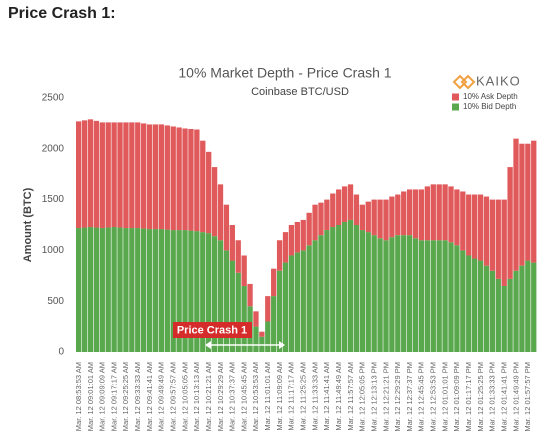  Describe the element at coordinates (102, 396) in the screenshot. I see `x-tick-label: Mar. 12 09:09:09 AM` at that location.